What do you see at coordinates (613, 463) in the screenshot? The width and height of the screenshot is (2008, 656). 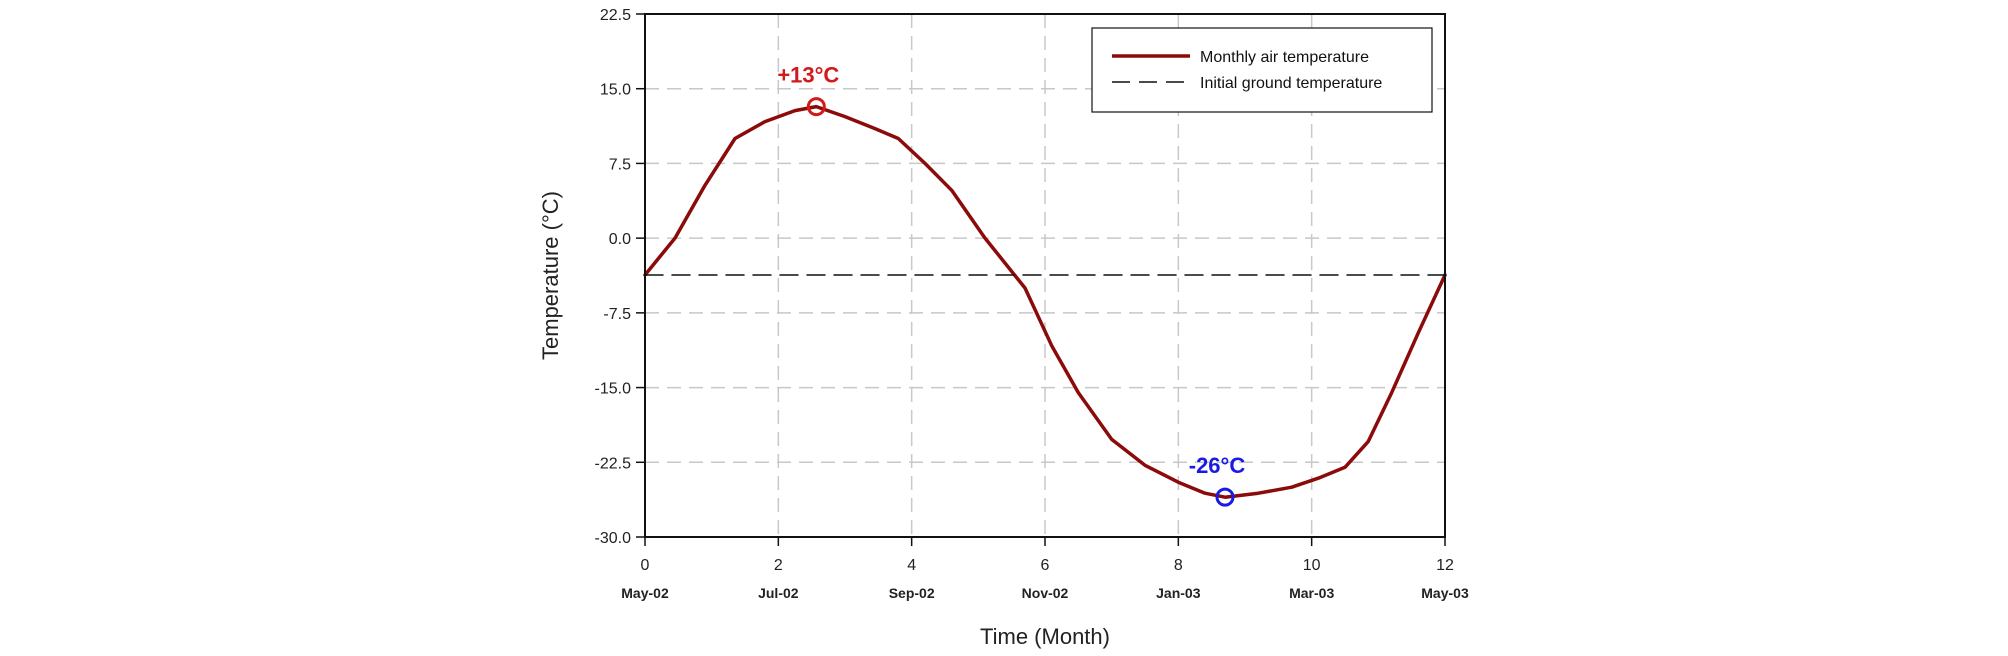 I see `y-tick-label: -22.5` at bounding box center [613, 463].